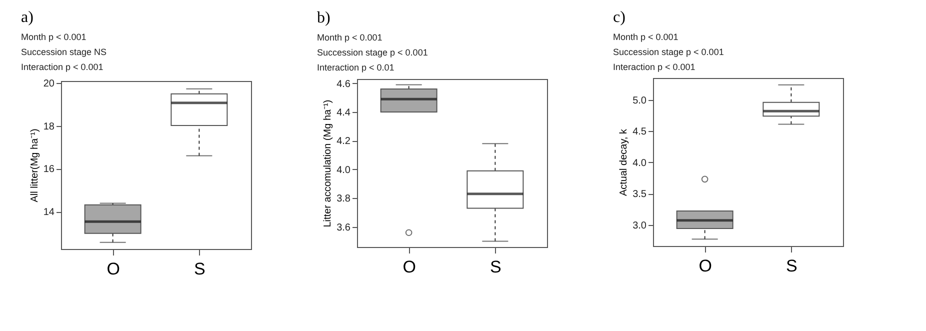  What do you see at coordinates (343, 84) in the screenshot?
I see `y-tick-label: 4.6` at bounding box center [343, 84].